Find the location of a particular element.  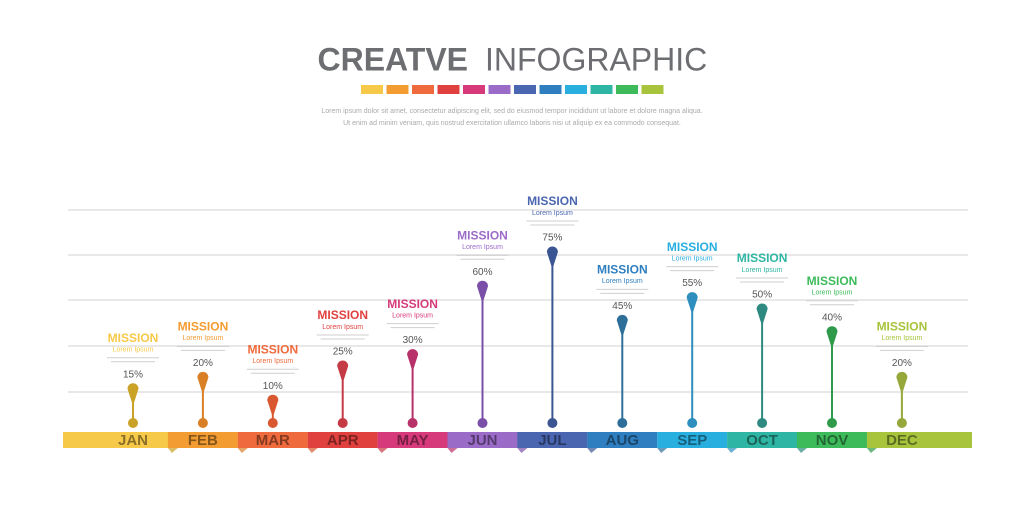

month-label: SEP is located at coordinates (692, 440).